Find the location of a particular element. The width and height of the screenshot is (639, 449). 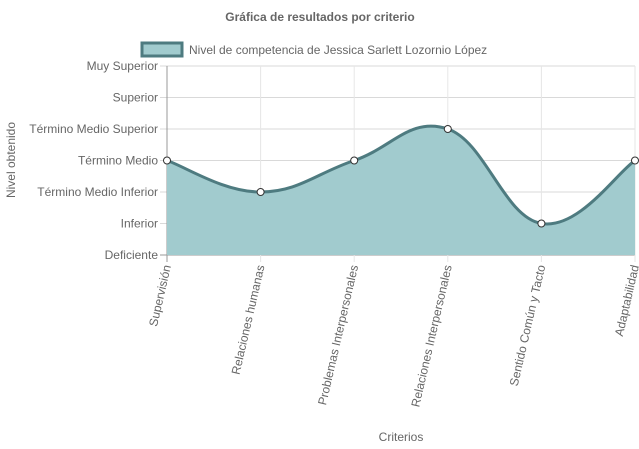

x-tick-label: Problemas Interpersonales is located at coordinates (338, 335).